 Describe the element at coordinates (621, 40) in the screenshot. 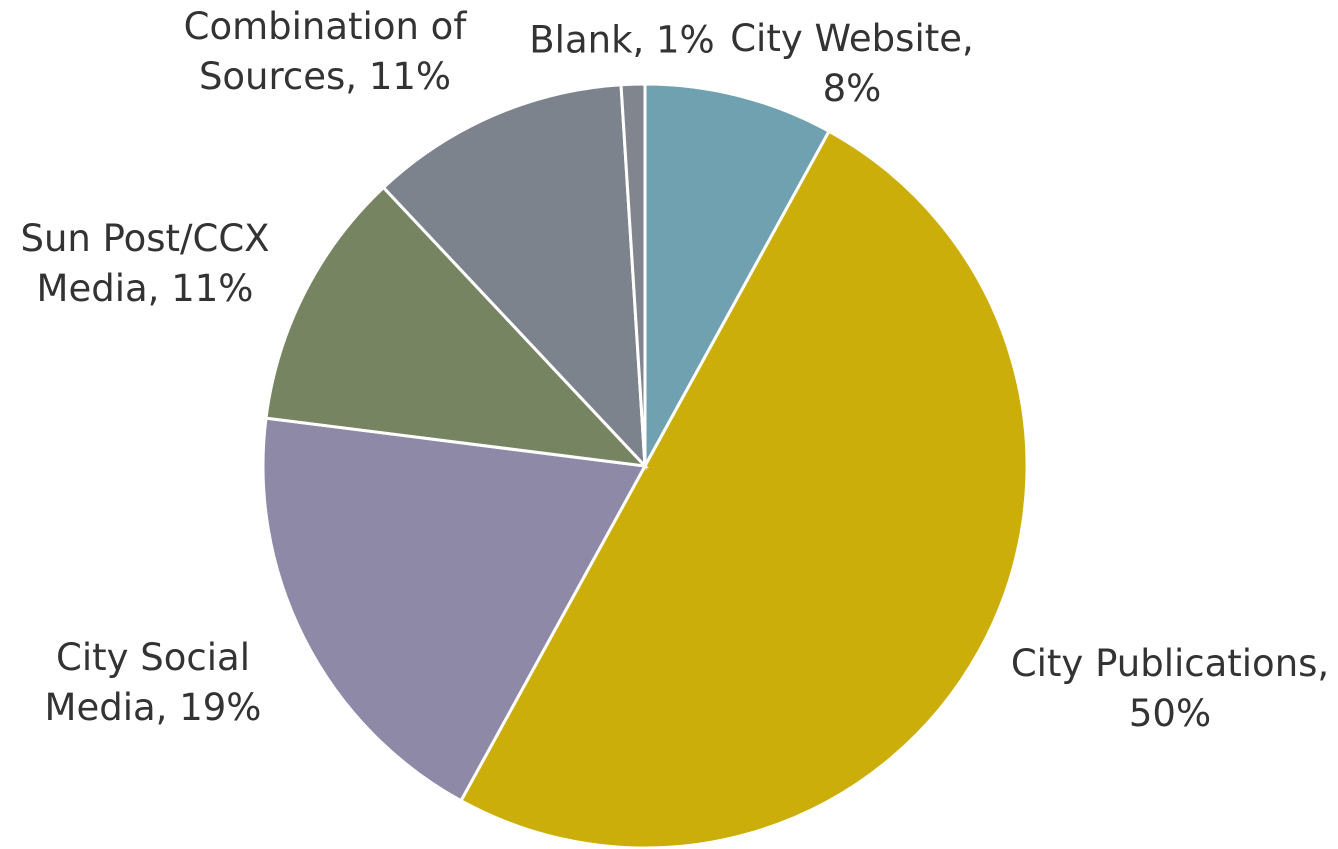

I see `data-label: Blank, 1%` at that location.